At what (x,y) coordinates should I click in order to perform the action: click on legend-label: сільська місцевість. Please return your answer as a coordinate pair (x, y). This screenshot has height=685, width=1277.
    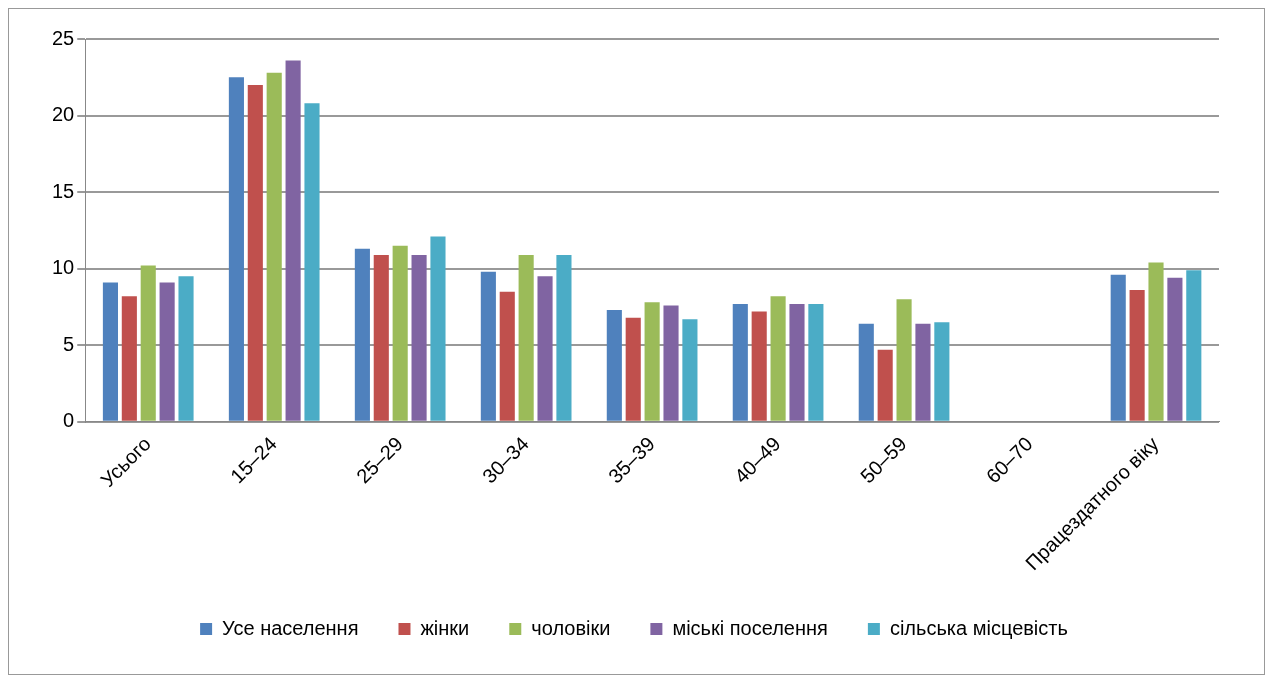
    Looking at the image, I should click on (978, 627).